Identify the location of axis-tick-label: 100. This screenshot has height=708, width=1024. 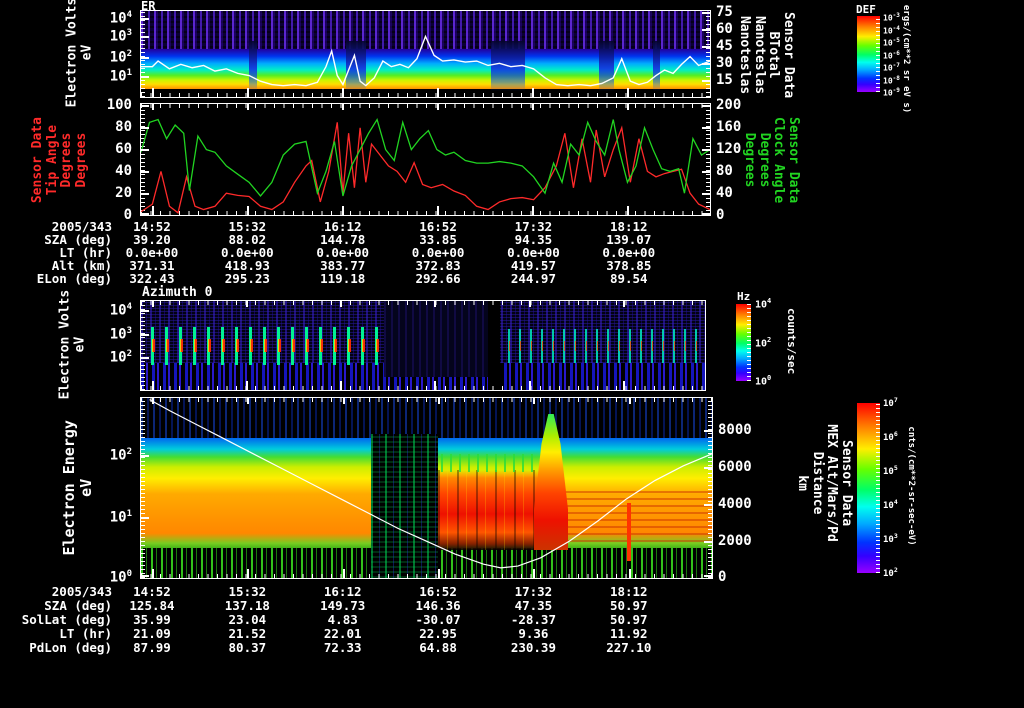
(119, 105).